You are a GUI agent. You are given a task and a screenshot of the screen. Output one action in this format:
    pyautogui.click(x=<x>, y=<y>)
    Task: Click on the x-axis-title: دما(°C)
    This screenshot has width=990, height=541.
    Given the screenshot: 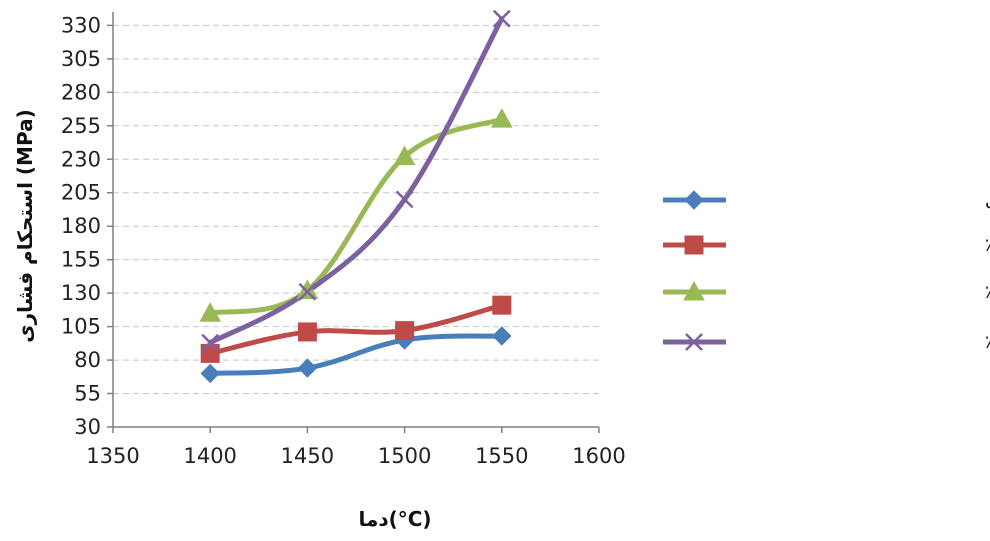 What is the action you would take?
    pyautogui.click(x=394, y=519)
    